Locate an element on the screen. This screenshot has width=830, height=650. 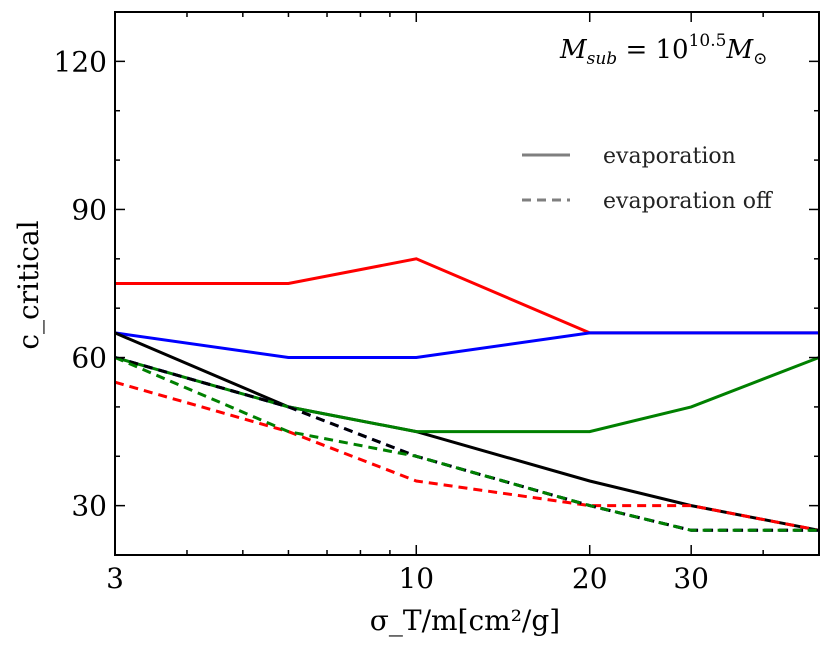
x-tick-label: 20 is located at coordinates (590, 578).